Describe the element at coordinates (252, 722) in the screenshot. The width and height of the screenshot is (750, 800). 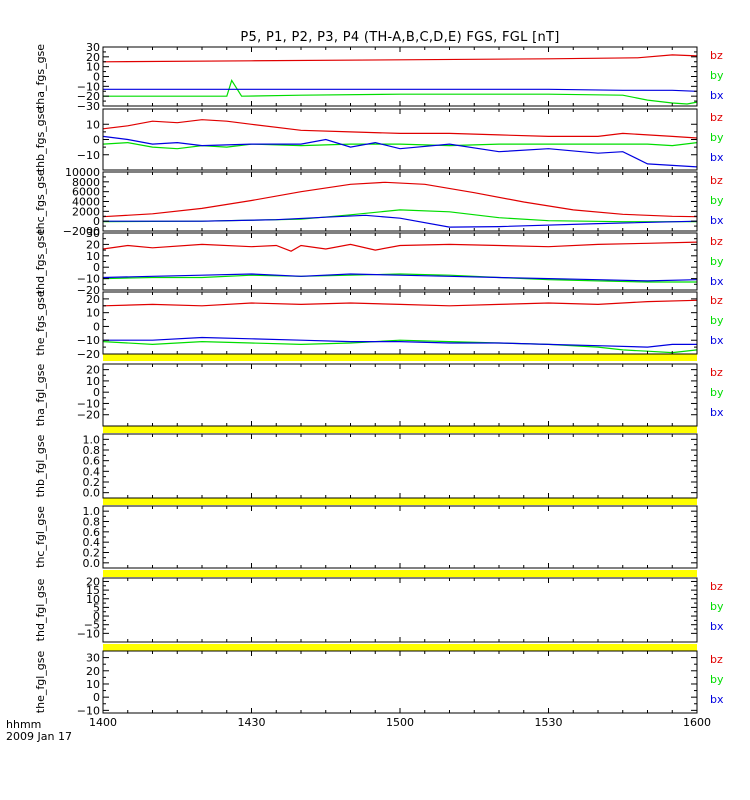
I see `x-tick-label: 1430` at that location.